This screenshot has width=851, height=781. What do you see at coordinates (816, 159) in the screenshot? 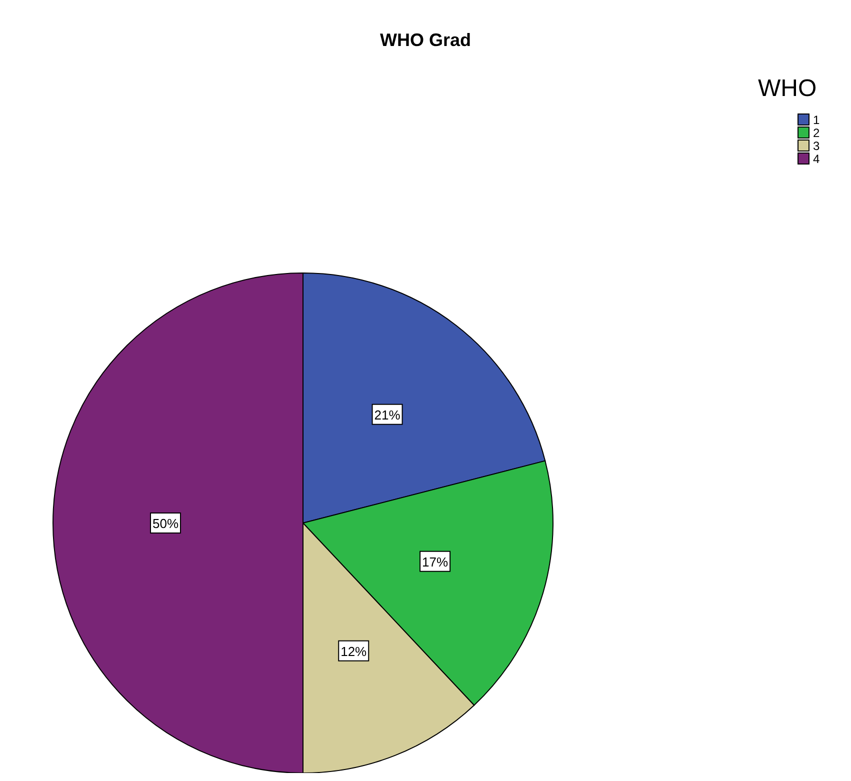
I see `legend-label: 4` at bounding box center [816, 159].